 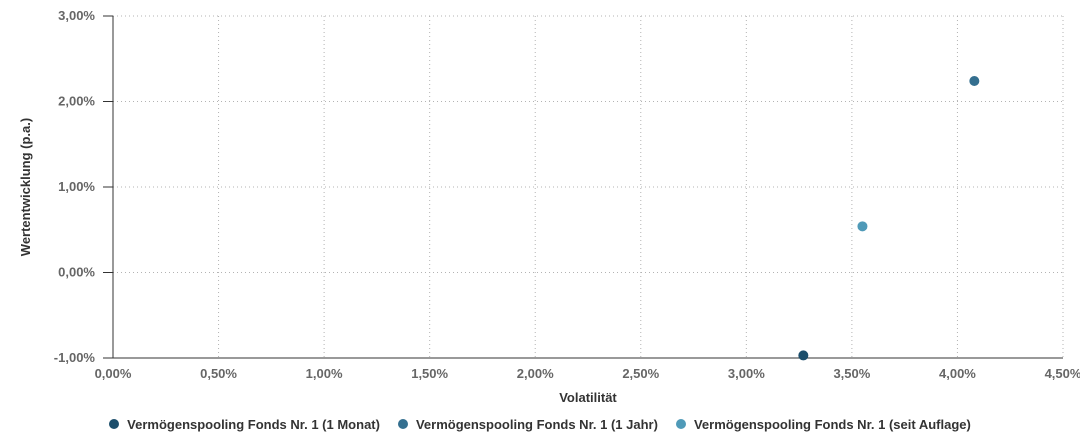 What do you see at coordinates (114, 424) in the screenshot?
I see `legend-marker-1-monat` at bounding box center [114, 424].